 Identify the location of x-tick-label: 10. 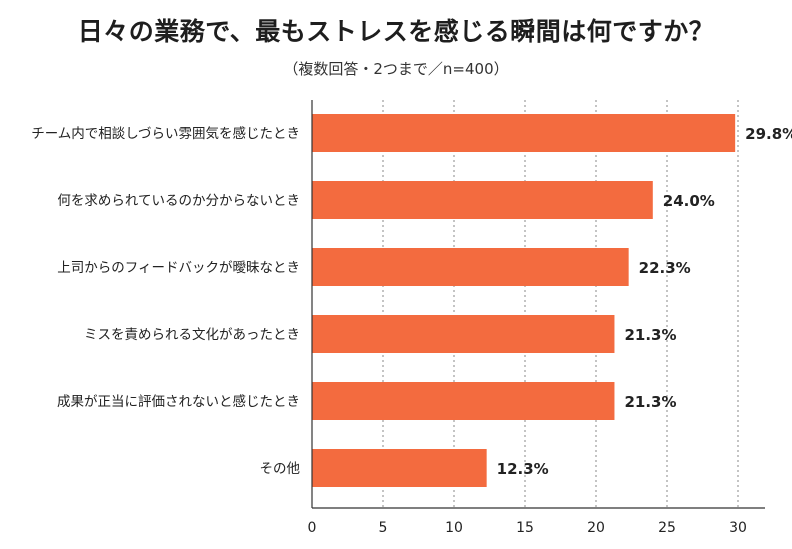
(454, 528).